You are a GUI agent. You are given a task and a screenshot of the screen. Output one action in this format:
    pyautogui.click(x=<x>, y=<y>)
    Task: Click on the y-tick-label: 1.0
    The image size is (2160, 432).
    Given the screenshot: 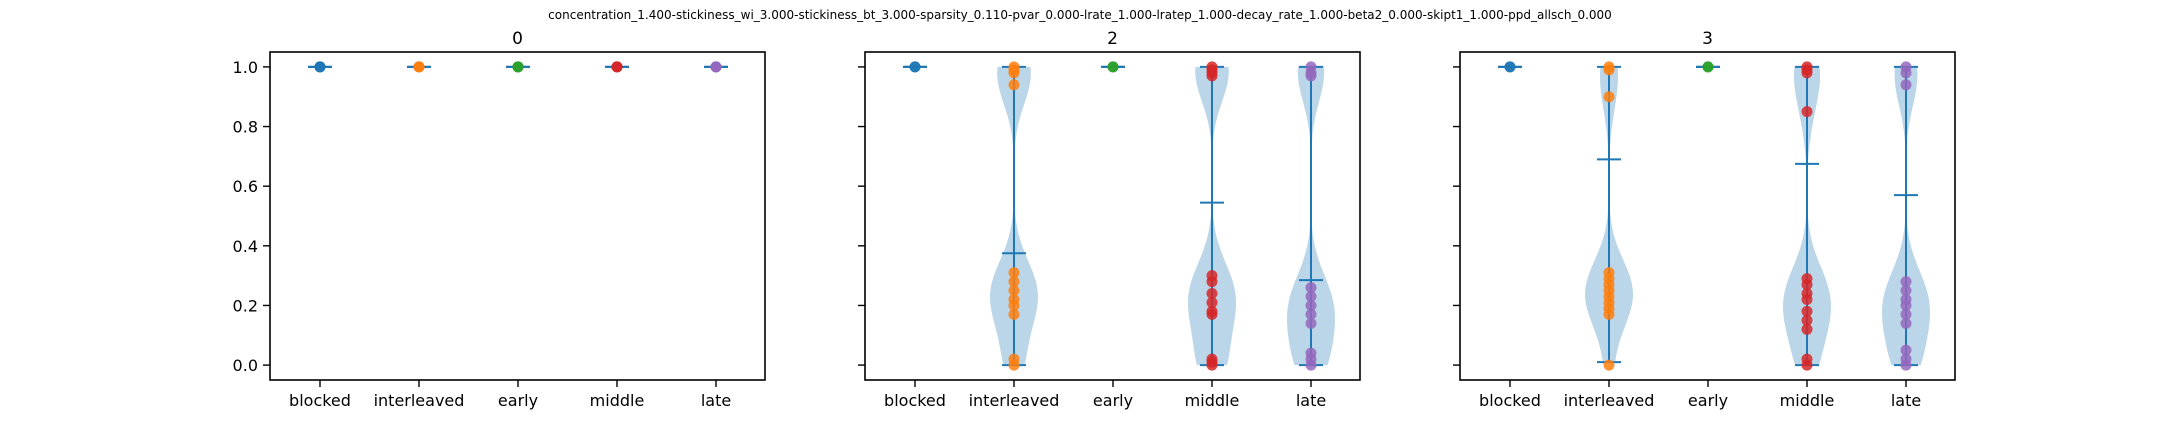 What is the action you would take?
    pyautogui.click(x=245, y=67)
    